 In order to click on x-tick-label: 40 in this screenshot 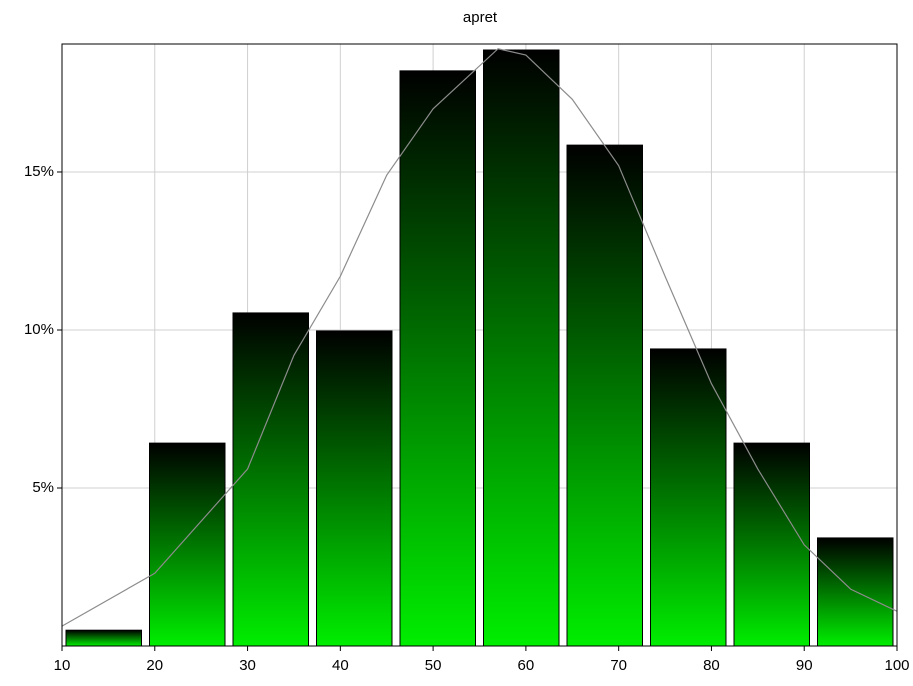, I will do `click(340, 665)`.